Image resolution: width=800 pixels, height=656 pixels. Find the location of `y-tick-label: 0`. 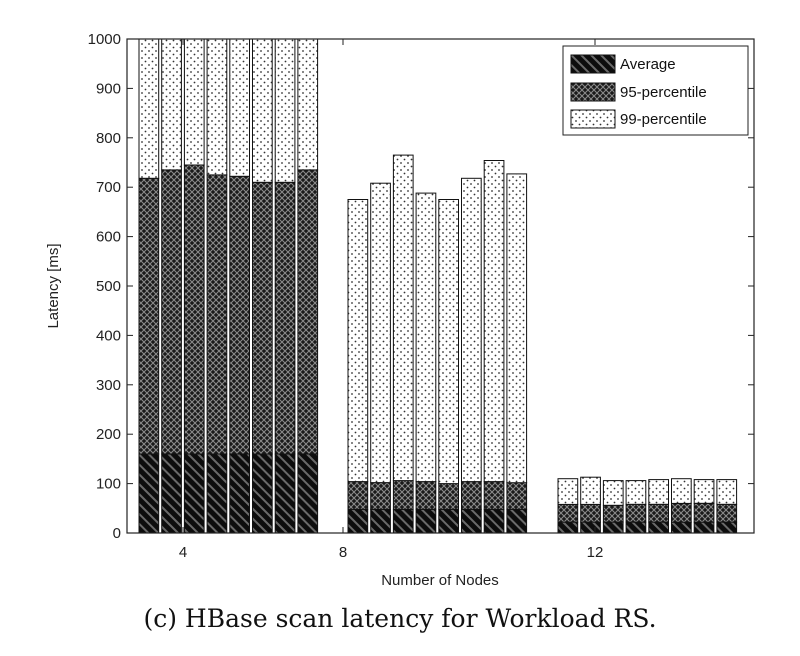

y-tick-label: 0 is located at coordinates (117, 533).